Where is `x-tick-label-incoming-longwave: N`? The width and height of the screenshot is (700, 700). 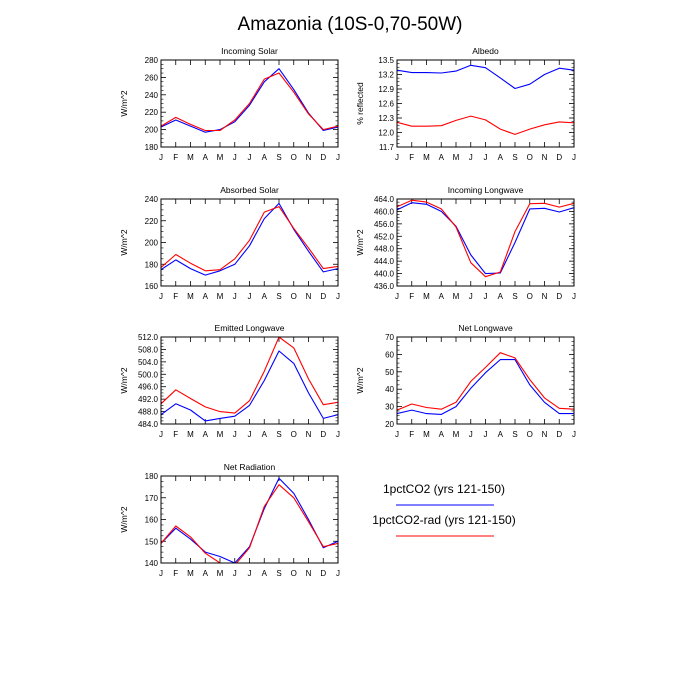 x-tick-label-incoming-longwave: N is located at coordinates (545, 296).